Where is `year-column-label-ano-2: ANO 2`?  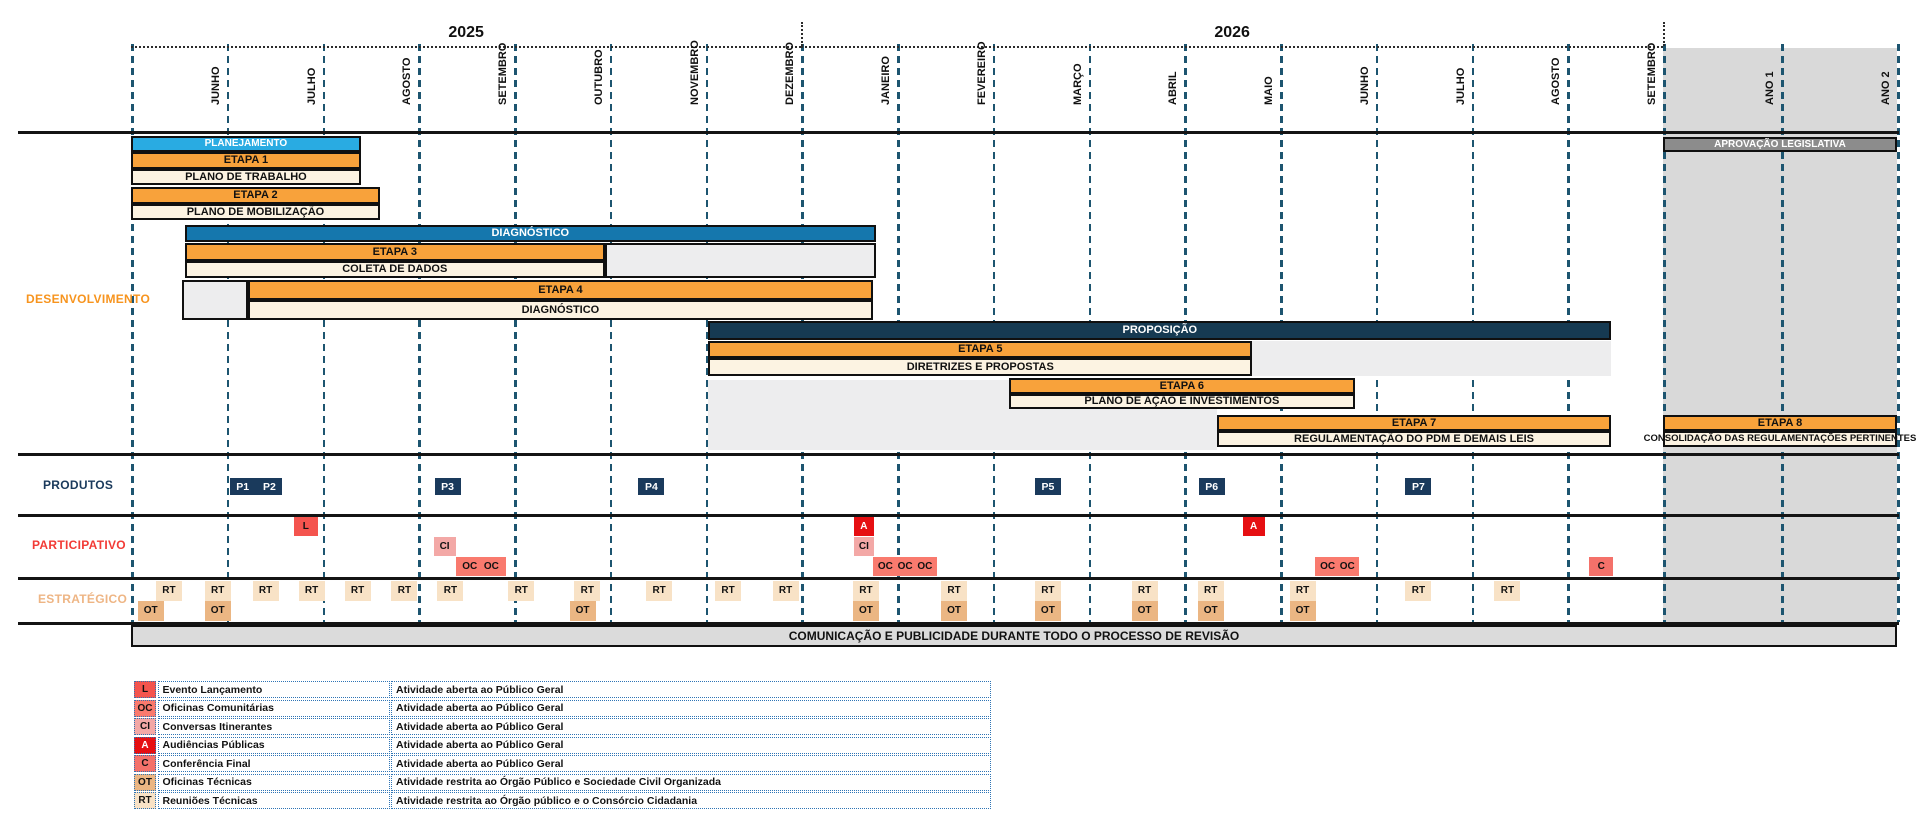 year-column-label-ano-2: ANO 2 is located at coordinates (1886, 88).